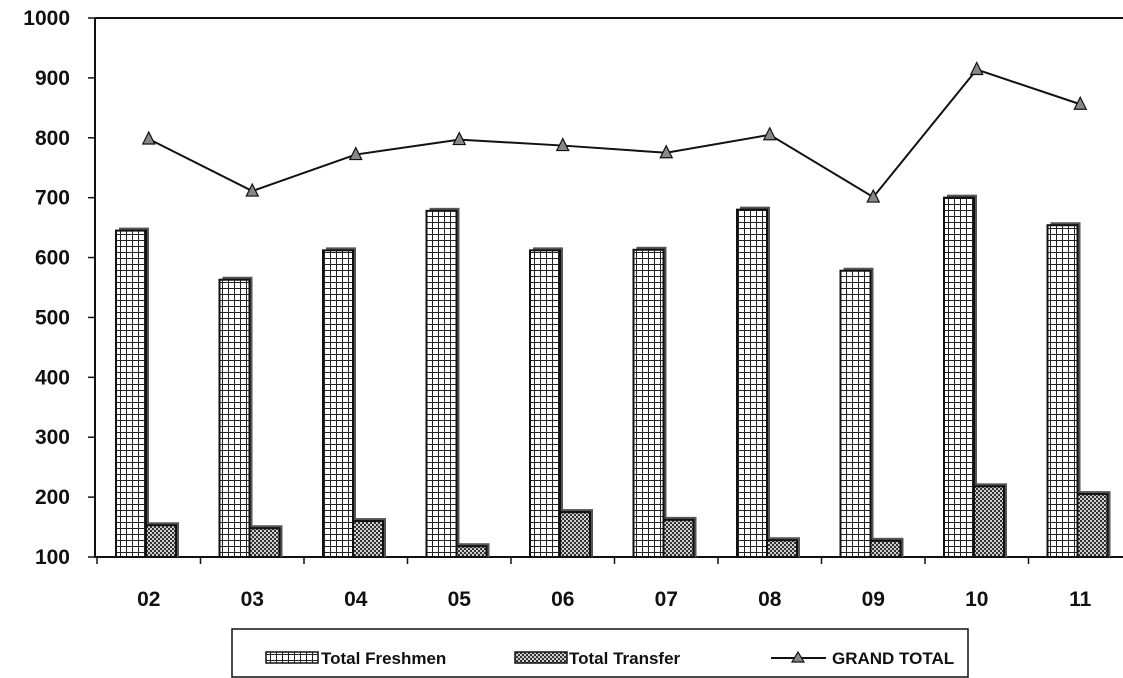 The image size is (1123, 678). What do you see at coordinates (52, 437) in the screenshot?
I see `y-tick-label: 300` at bounding box center [52, 437].